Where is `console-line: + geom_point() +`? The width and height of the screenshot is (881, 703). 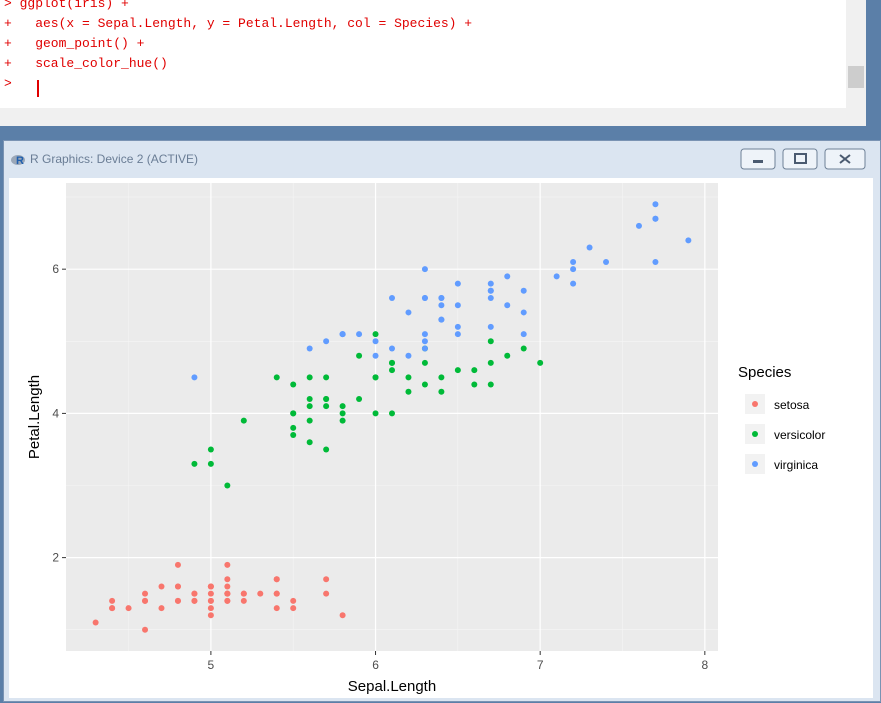
console-line: + geom_point() + is located at coordinates (74, 43).